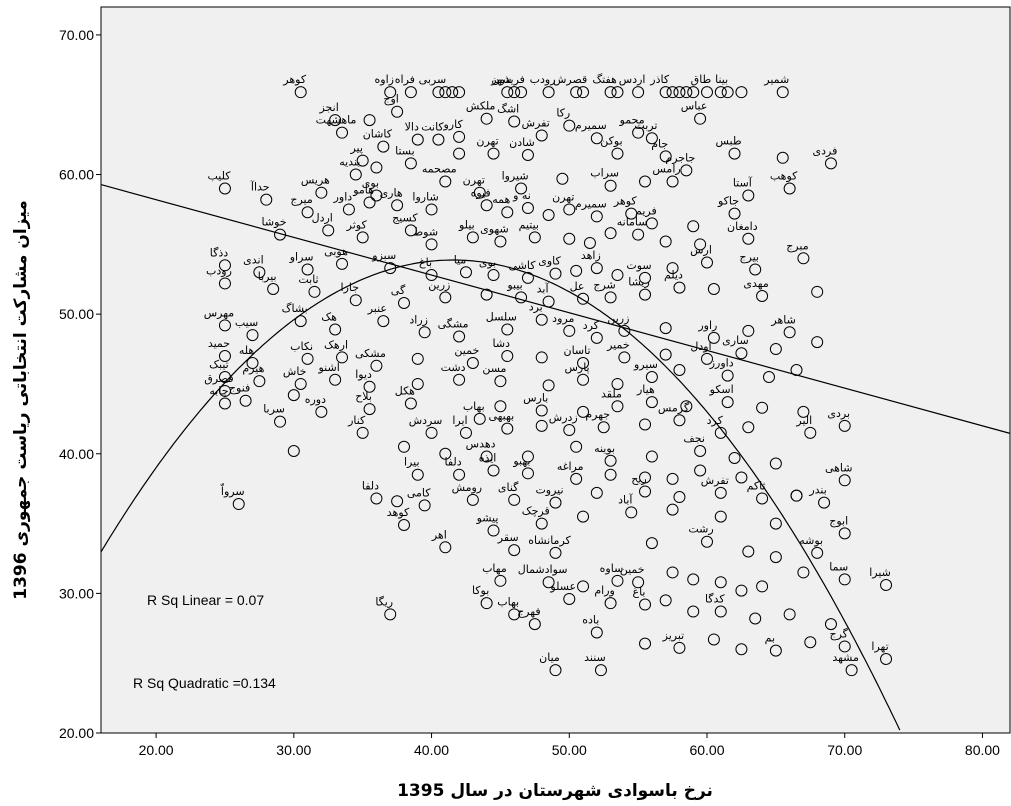  I want to click on point-label: سقر, so click(508, 537).